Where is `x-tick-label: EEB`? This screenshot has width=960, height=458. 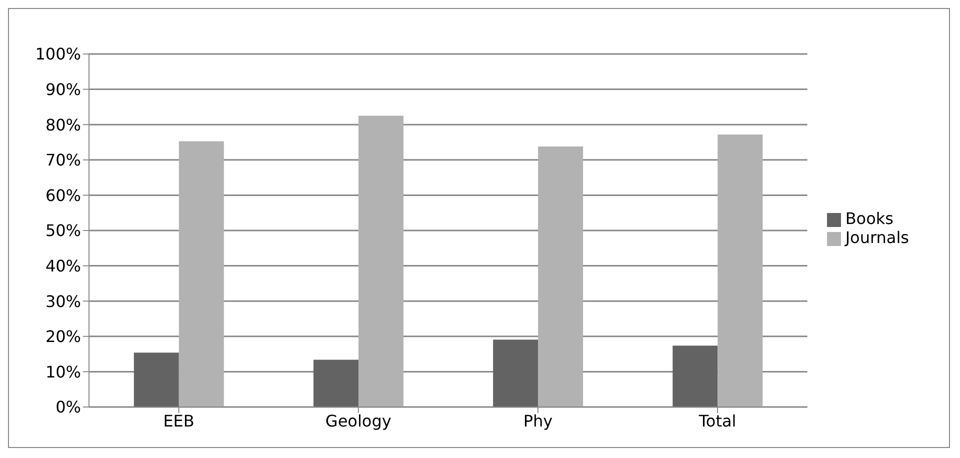
x-tick-label: EEB is located at coordinates (178, 420).